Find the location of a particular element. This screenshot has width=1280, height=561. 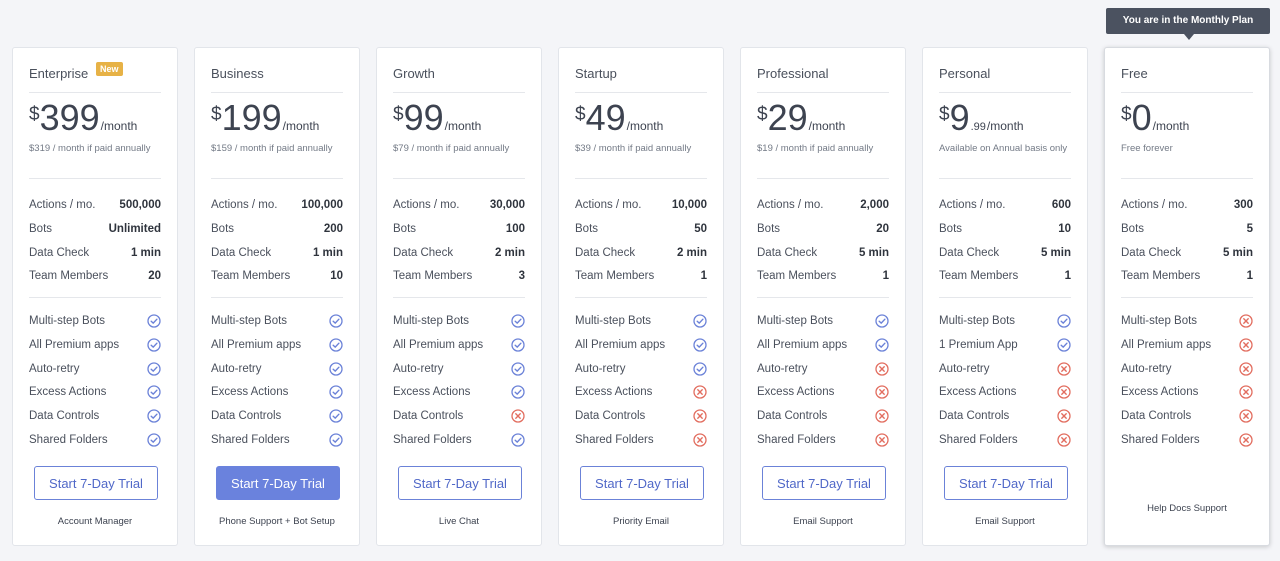

price-note: $79 / month if paid annually is located at coordinates (451, 148).